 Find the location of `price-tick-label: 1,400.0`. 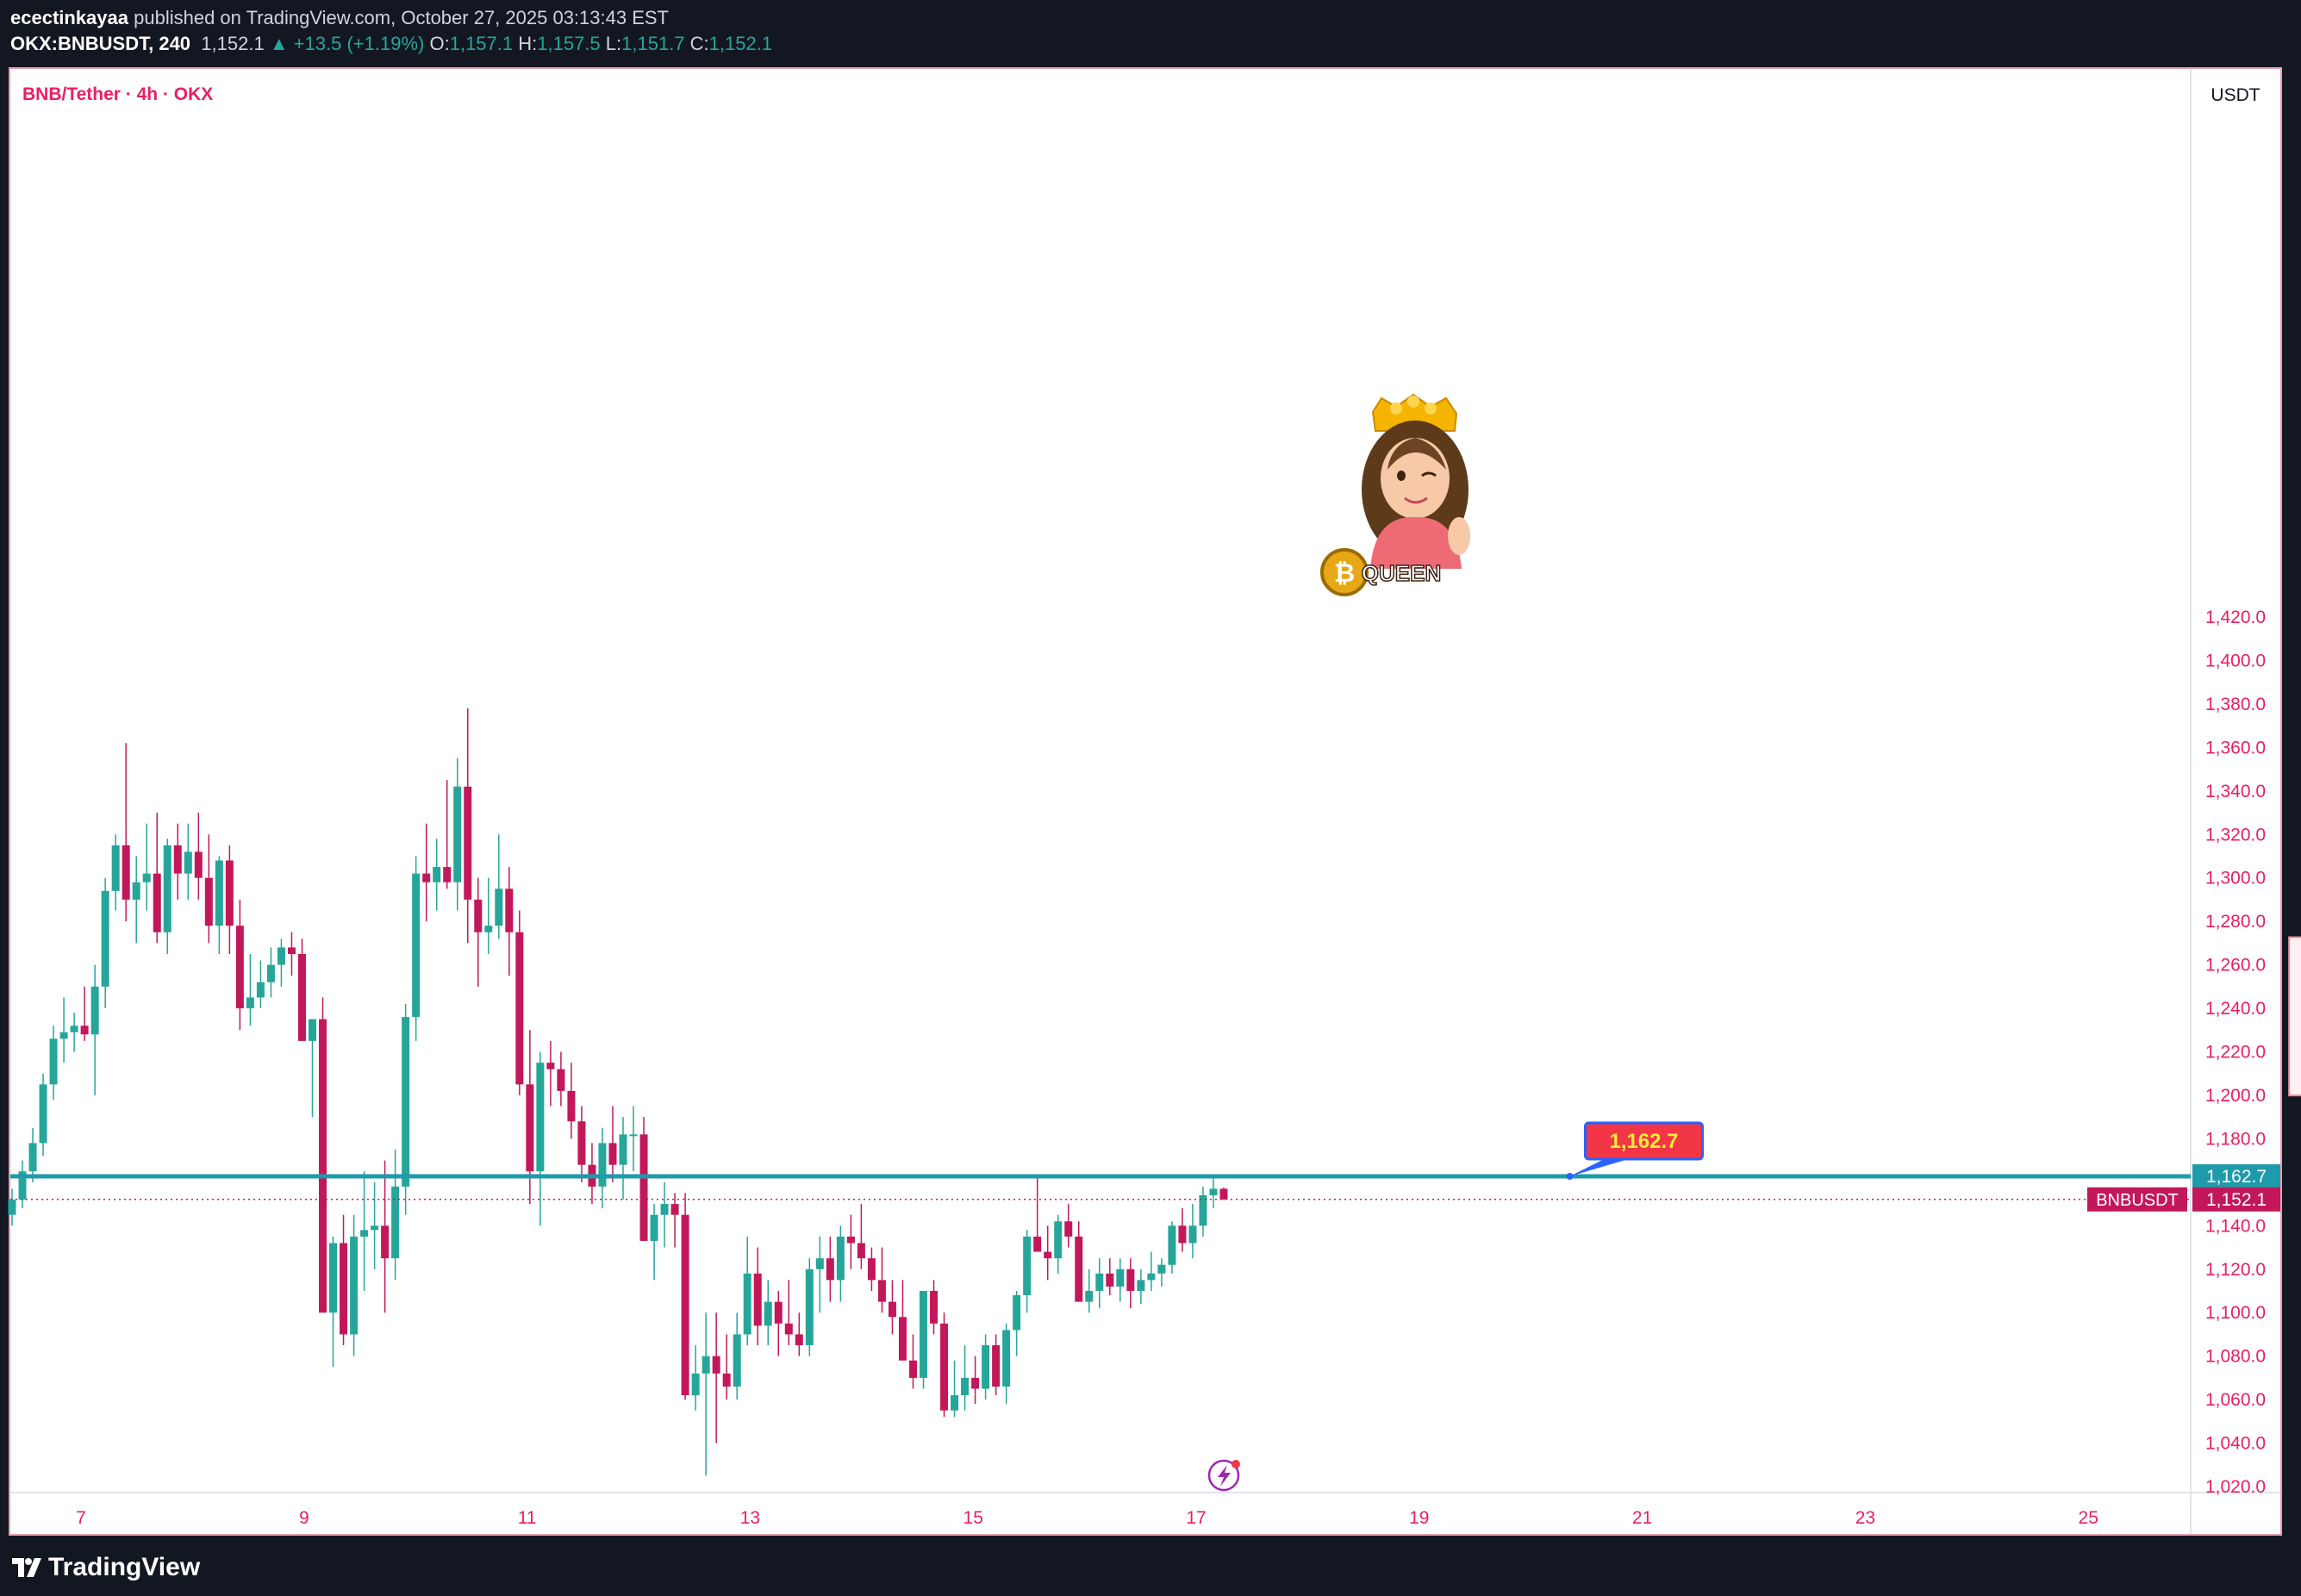

price-tick-label: 1,400.0 is located at coordinates (2235, 660).